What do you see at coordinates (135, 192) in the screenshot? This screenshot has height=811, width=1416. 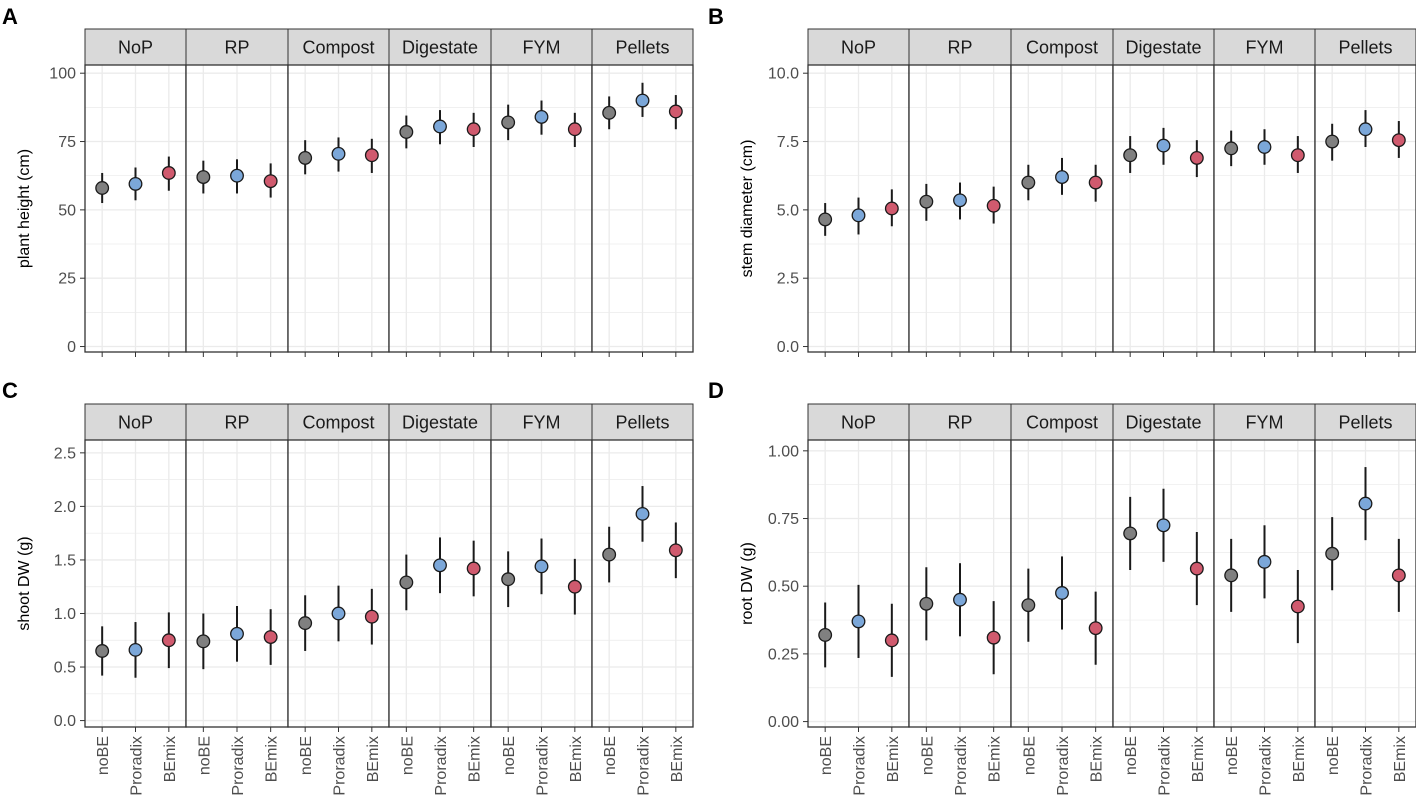 I see `facet-nop: NoP` at bounding box center [135, 192].